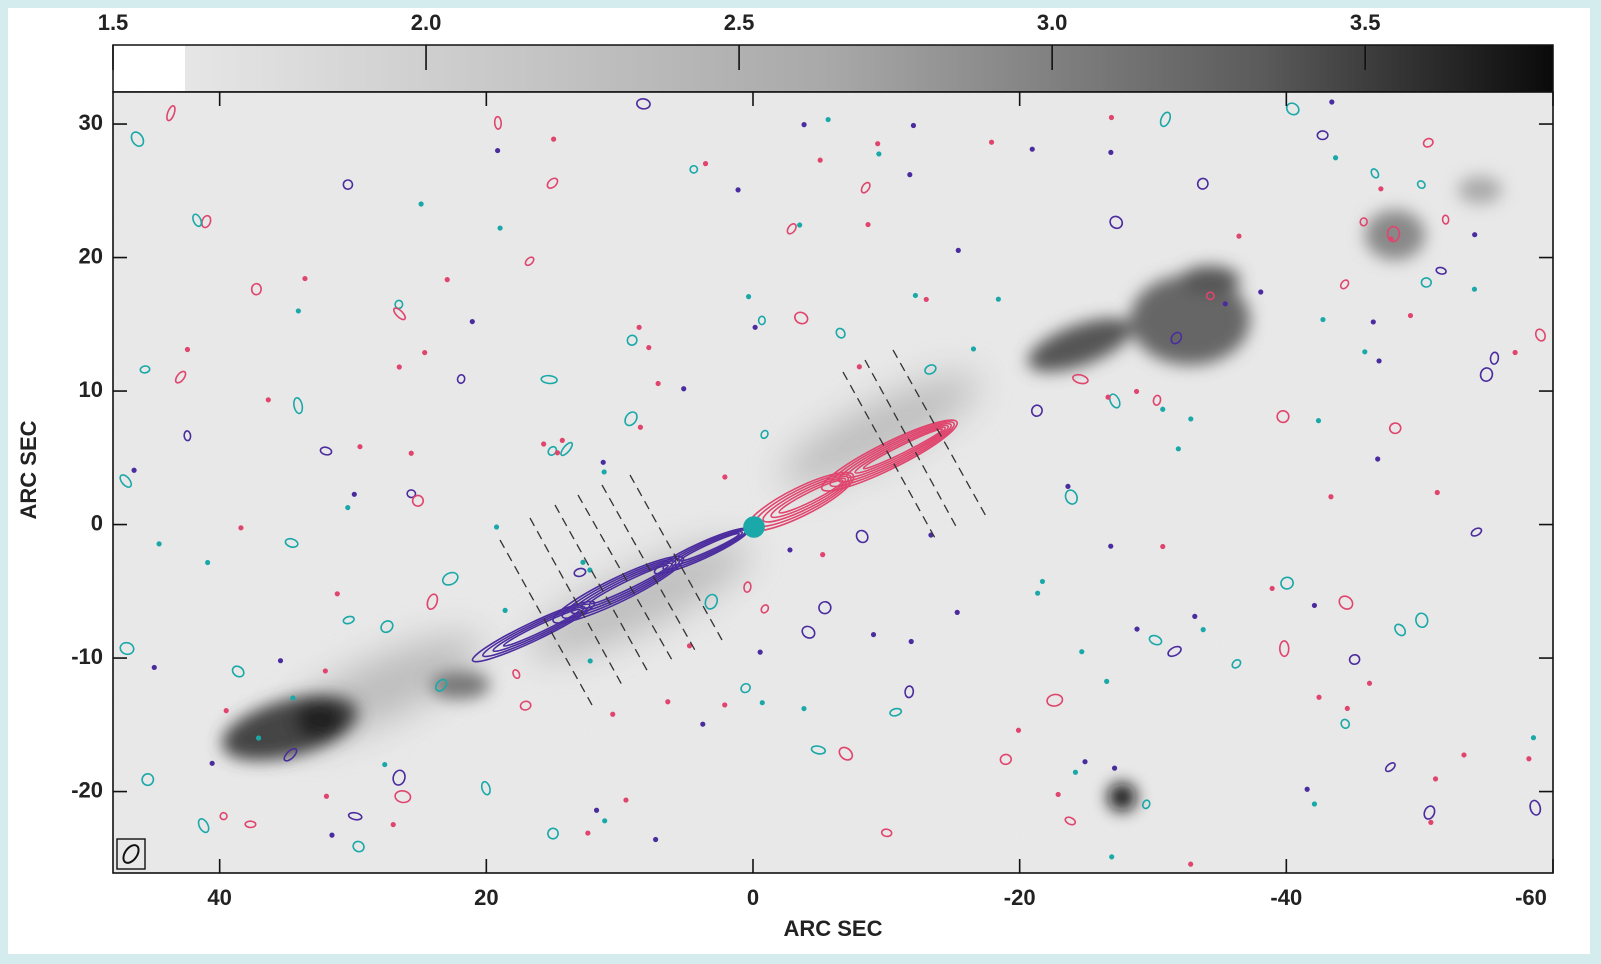 This screenshot has width=1601, height=964. What do you see at coordinates (754, 527) in the screenshot?
I see `core` at bounding box center [754, 527].